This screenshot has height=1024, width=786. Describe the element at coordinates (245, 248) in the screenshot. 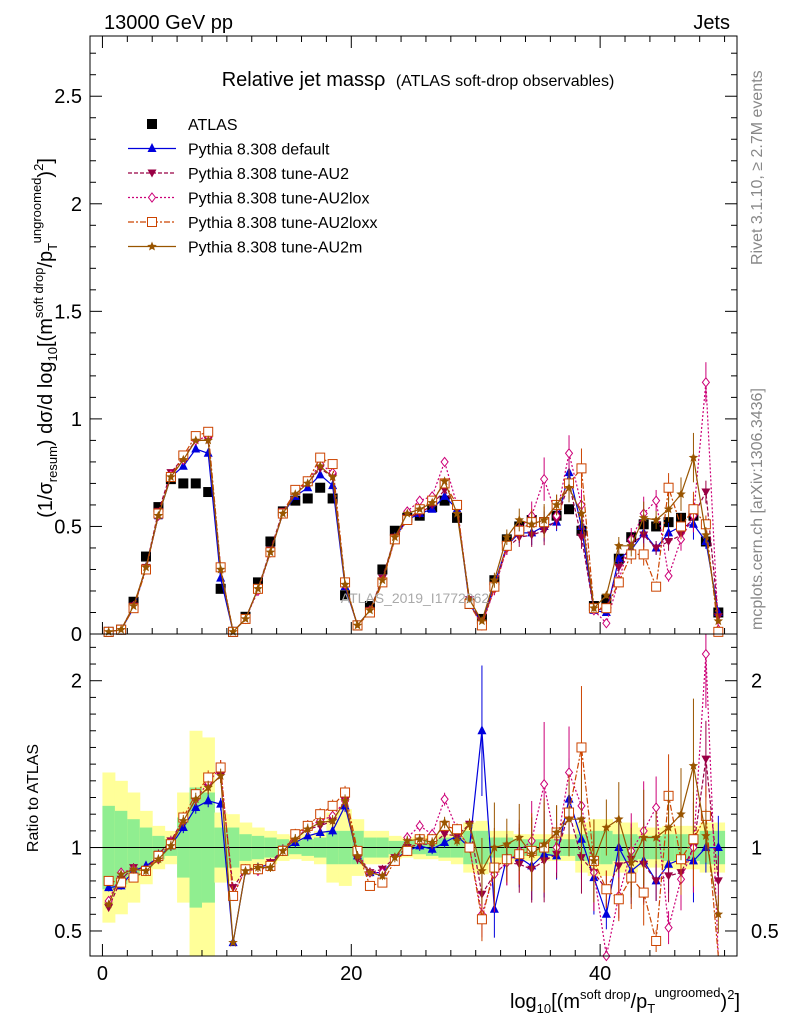

I see `legend-item: Pythia 8.308 tune-AU2m` at that location.